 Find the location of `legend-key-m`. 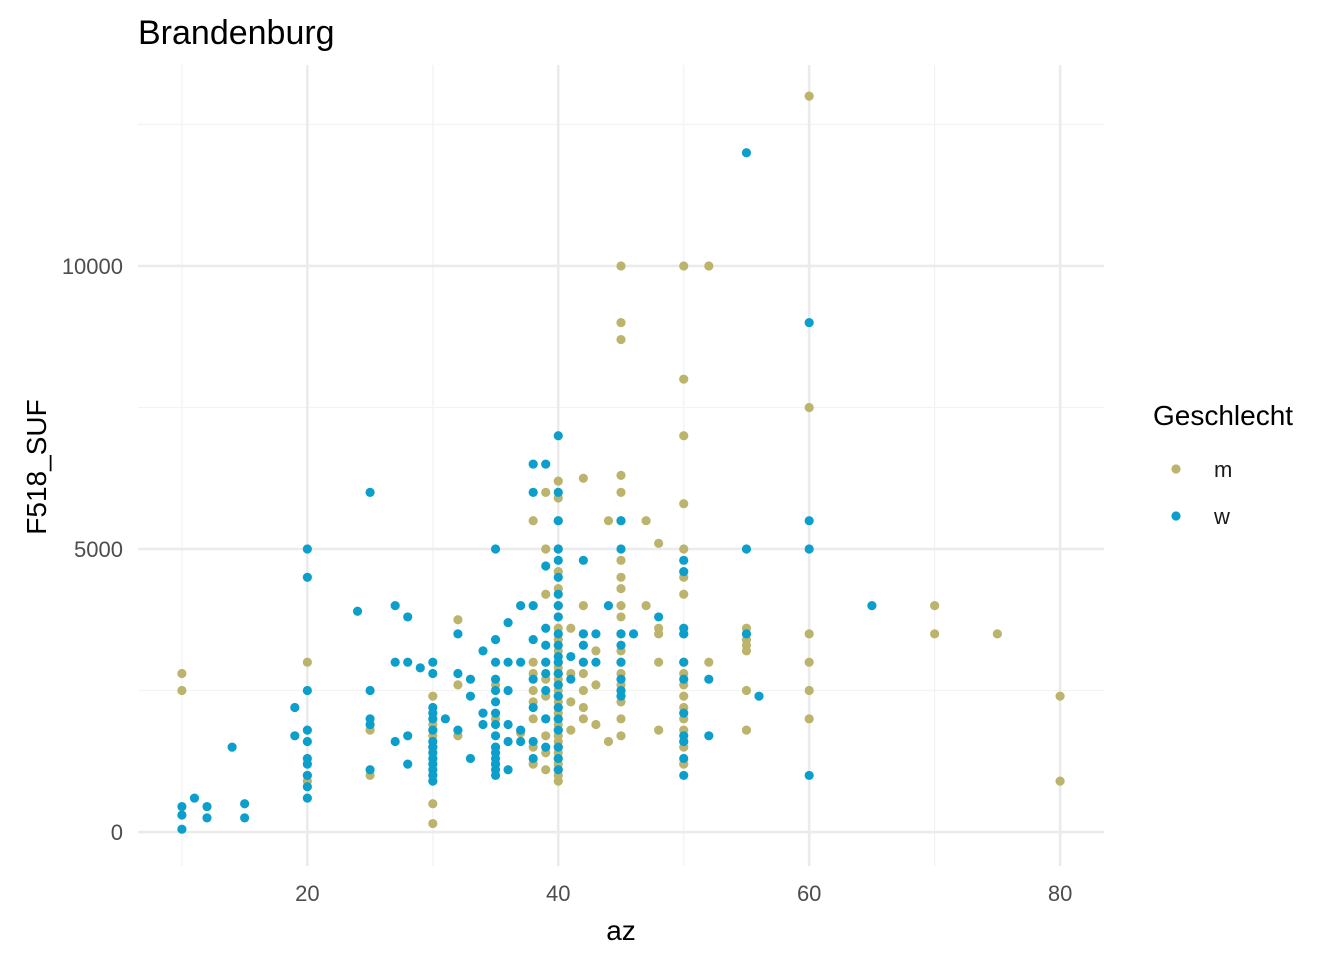

legend-key-m is located at coordinates (1176, 469).